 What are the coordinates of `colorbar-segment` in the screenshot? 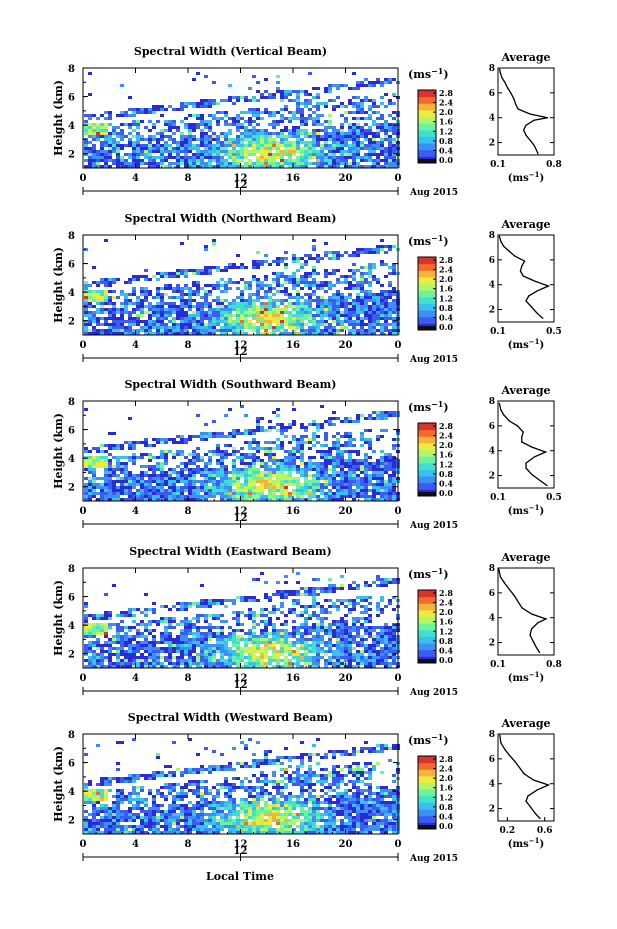 It's located at (427, 320).